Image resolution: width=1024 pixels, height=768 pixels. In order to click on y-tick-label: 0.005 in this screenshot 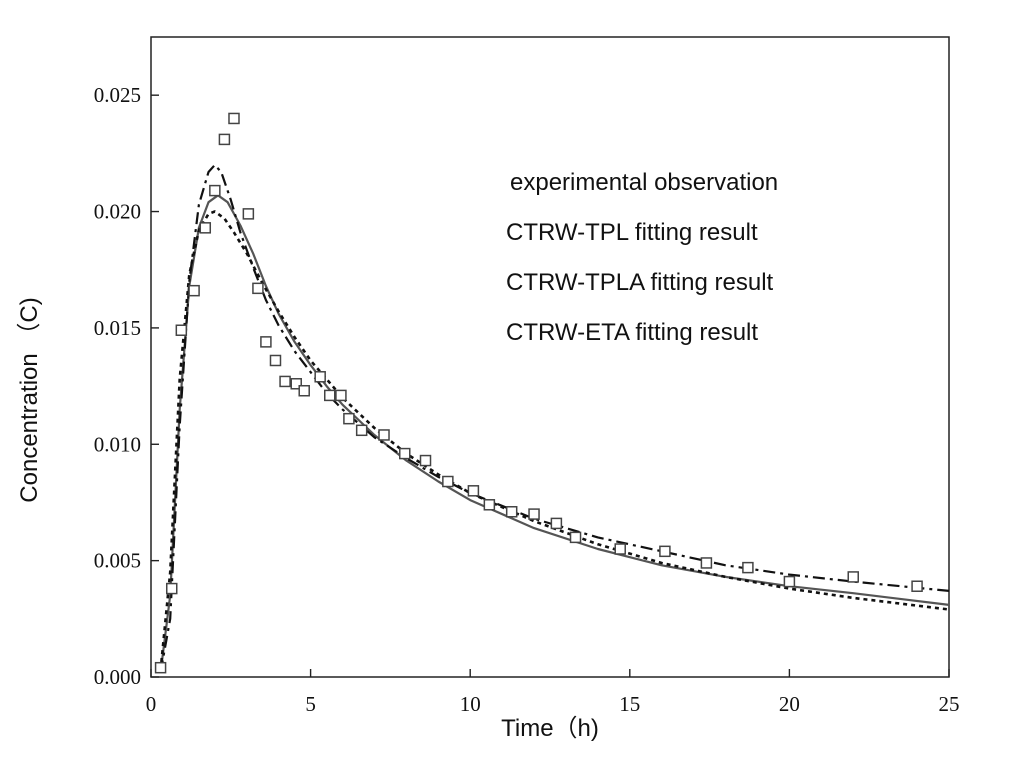, I will do `click(117, 561)`.